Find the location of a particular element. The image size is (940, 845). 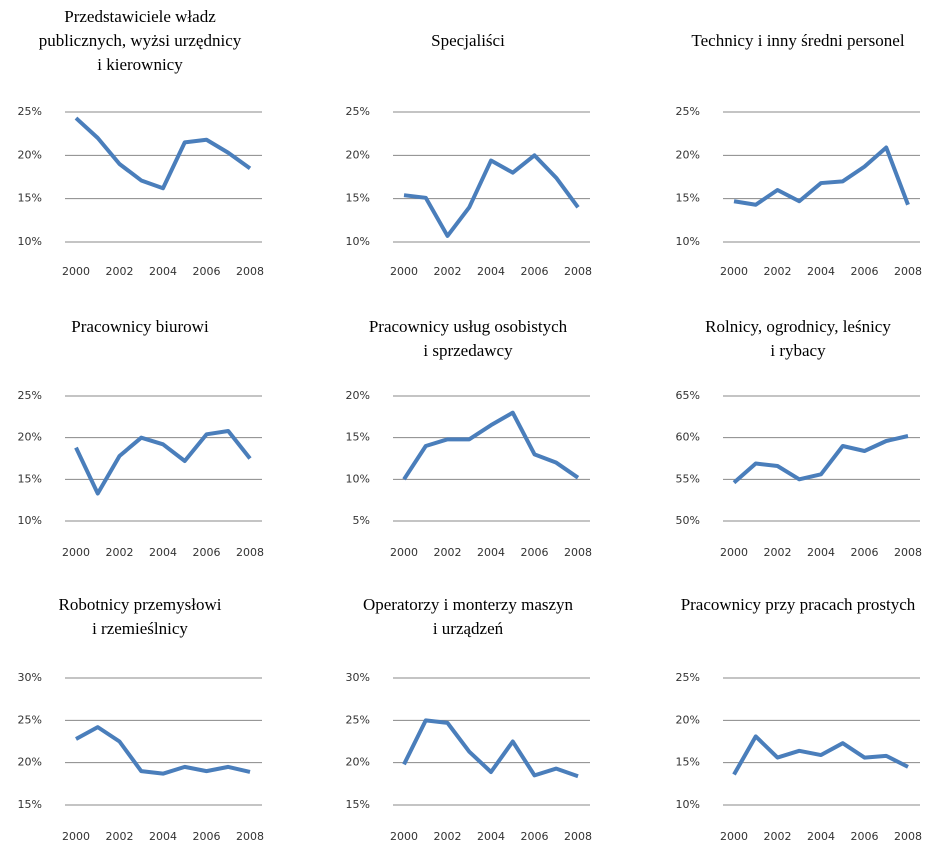

chart-title: Technicy i inny średni personel is located at coordinates (797, 40).